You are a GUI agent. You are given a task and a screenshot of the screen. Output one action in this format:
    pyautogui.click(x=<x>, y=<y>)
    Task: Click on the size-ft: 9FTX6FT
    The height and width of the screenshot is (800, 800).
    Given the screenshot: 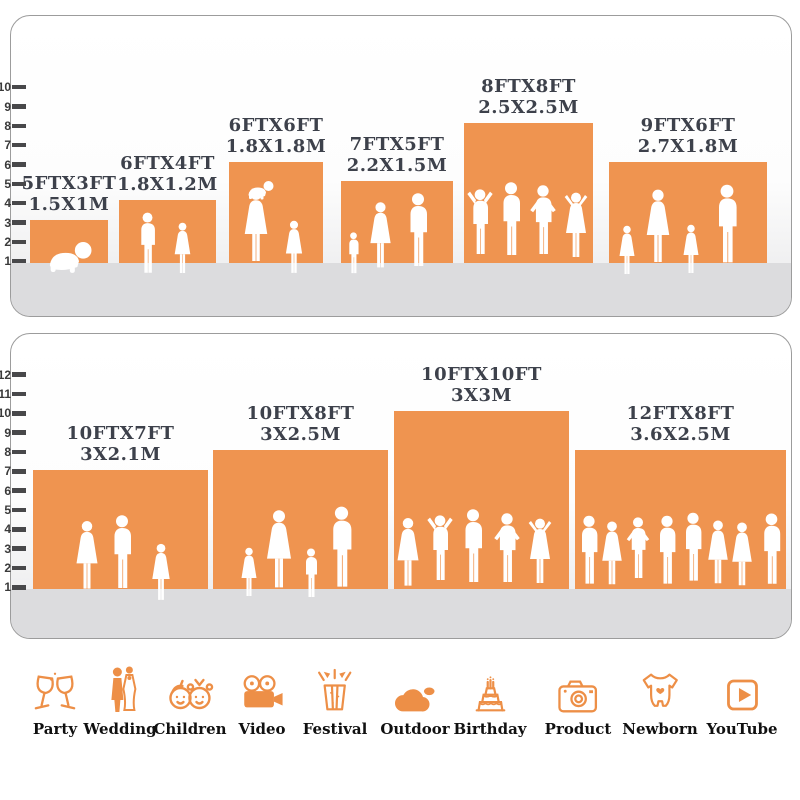 What is the action you would take?
    pyautogui.click(x=688, y=125)
    